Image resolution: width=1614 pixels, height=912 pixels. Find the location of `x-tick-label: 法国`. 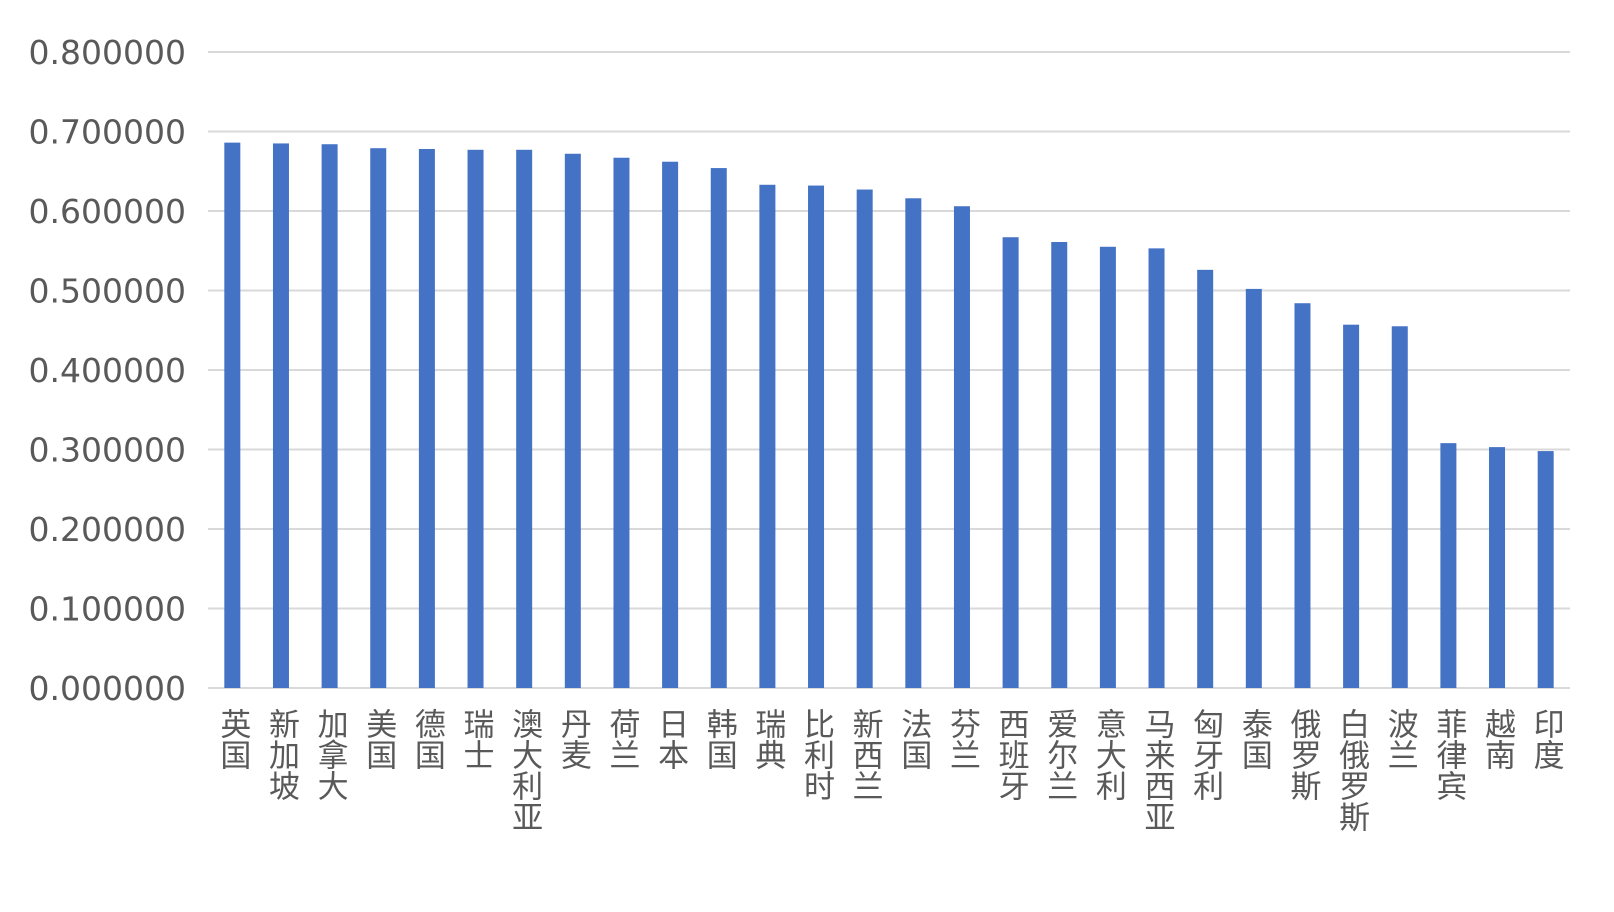

x-tick-label: 法国 is located at coordinates (913, 739).